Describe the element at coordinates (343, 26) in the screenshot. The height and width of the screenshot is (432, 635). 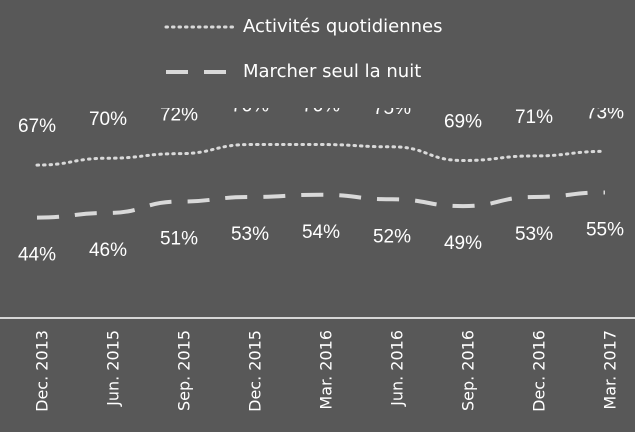
I see `legend-label: Activités quotidiennes` at that location.